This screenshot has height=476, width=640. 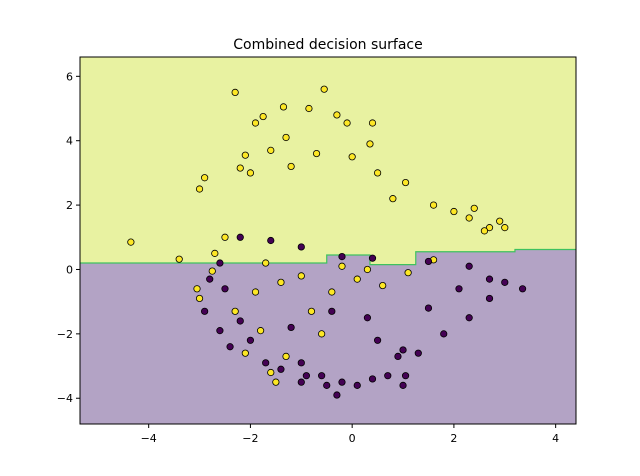 I want to click on x-tick-label: 2, so click(x=453, y=438).